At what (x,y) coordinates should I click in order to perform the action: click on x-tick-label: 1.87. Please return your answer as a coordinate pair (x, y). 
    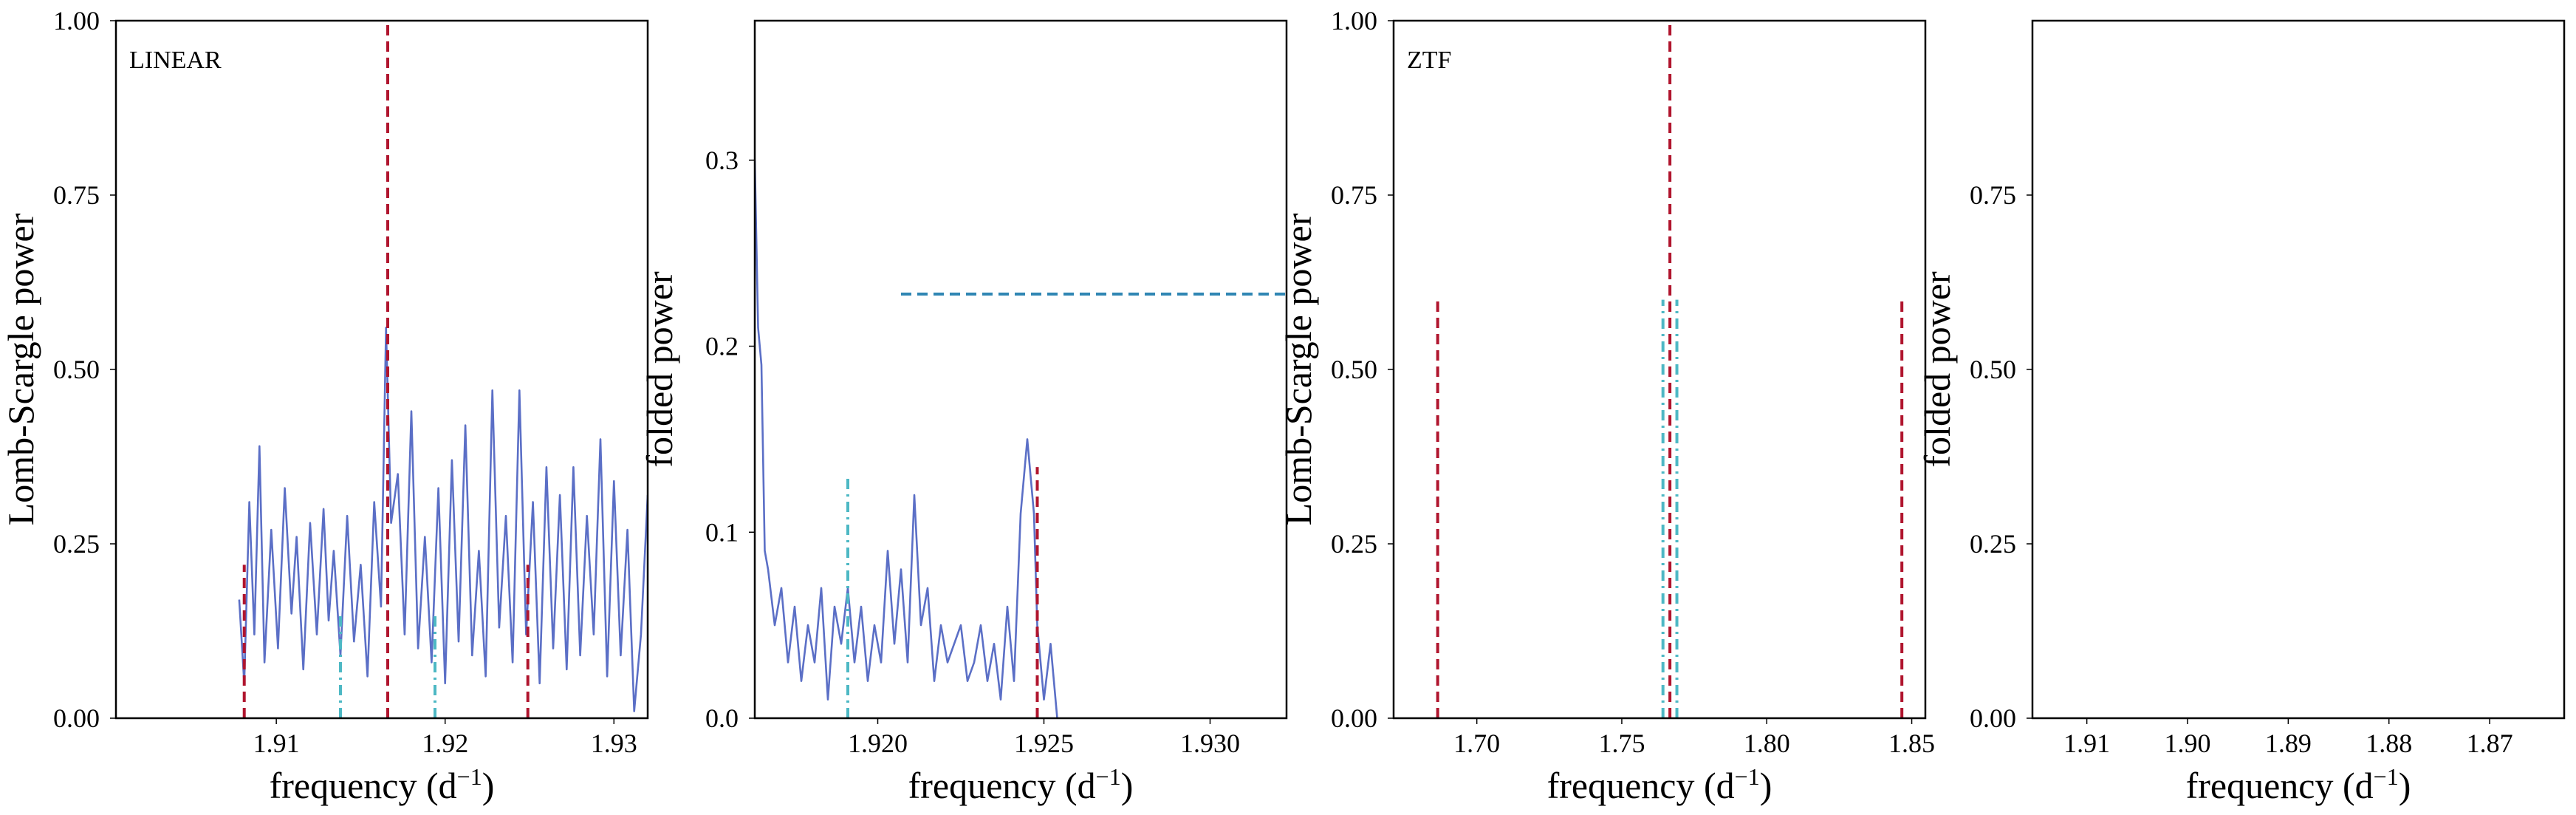
    Looking at the image, I should click on (2490, 743).